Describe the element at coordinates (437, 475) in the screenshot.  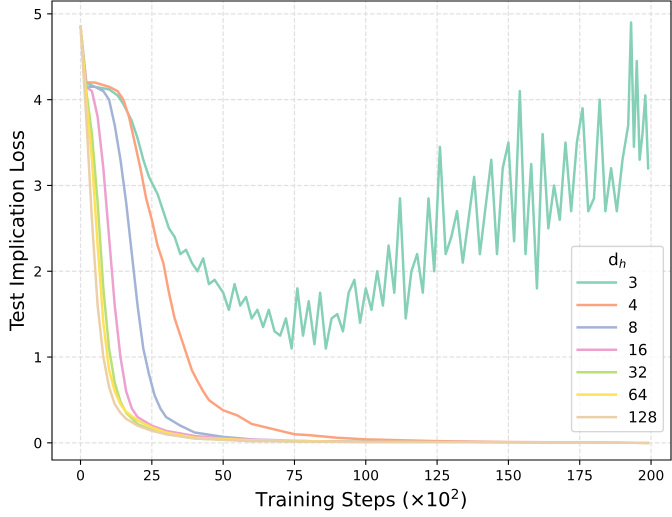
I see `x-tick-label: 125` at that location.